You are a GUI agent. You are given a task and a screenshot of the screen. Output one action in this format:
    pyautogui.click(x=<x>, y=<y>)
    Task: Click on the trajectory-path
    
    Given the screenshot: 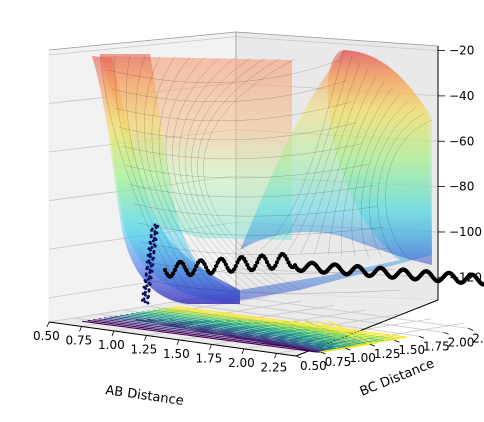 What is the action you would take?
    pyautogui.click(x=312, y=264)
    